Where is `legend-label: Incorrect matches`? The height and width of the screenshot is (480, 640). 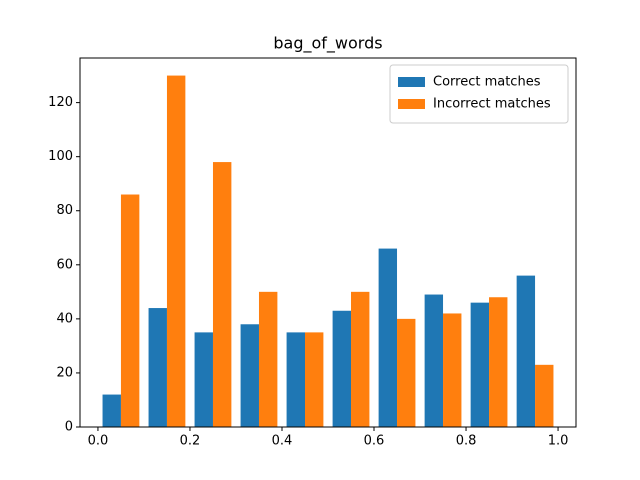 legend-label: Incorrect matches is located at coordinates (492, 104).